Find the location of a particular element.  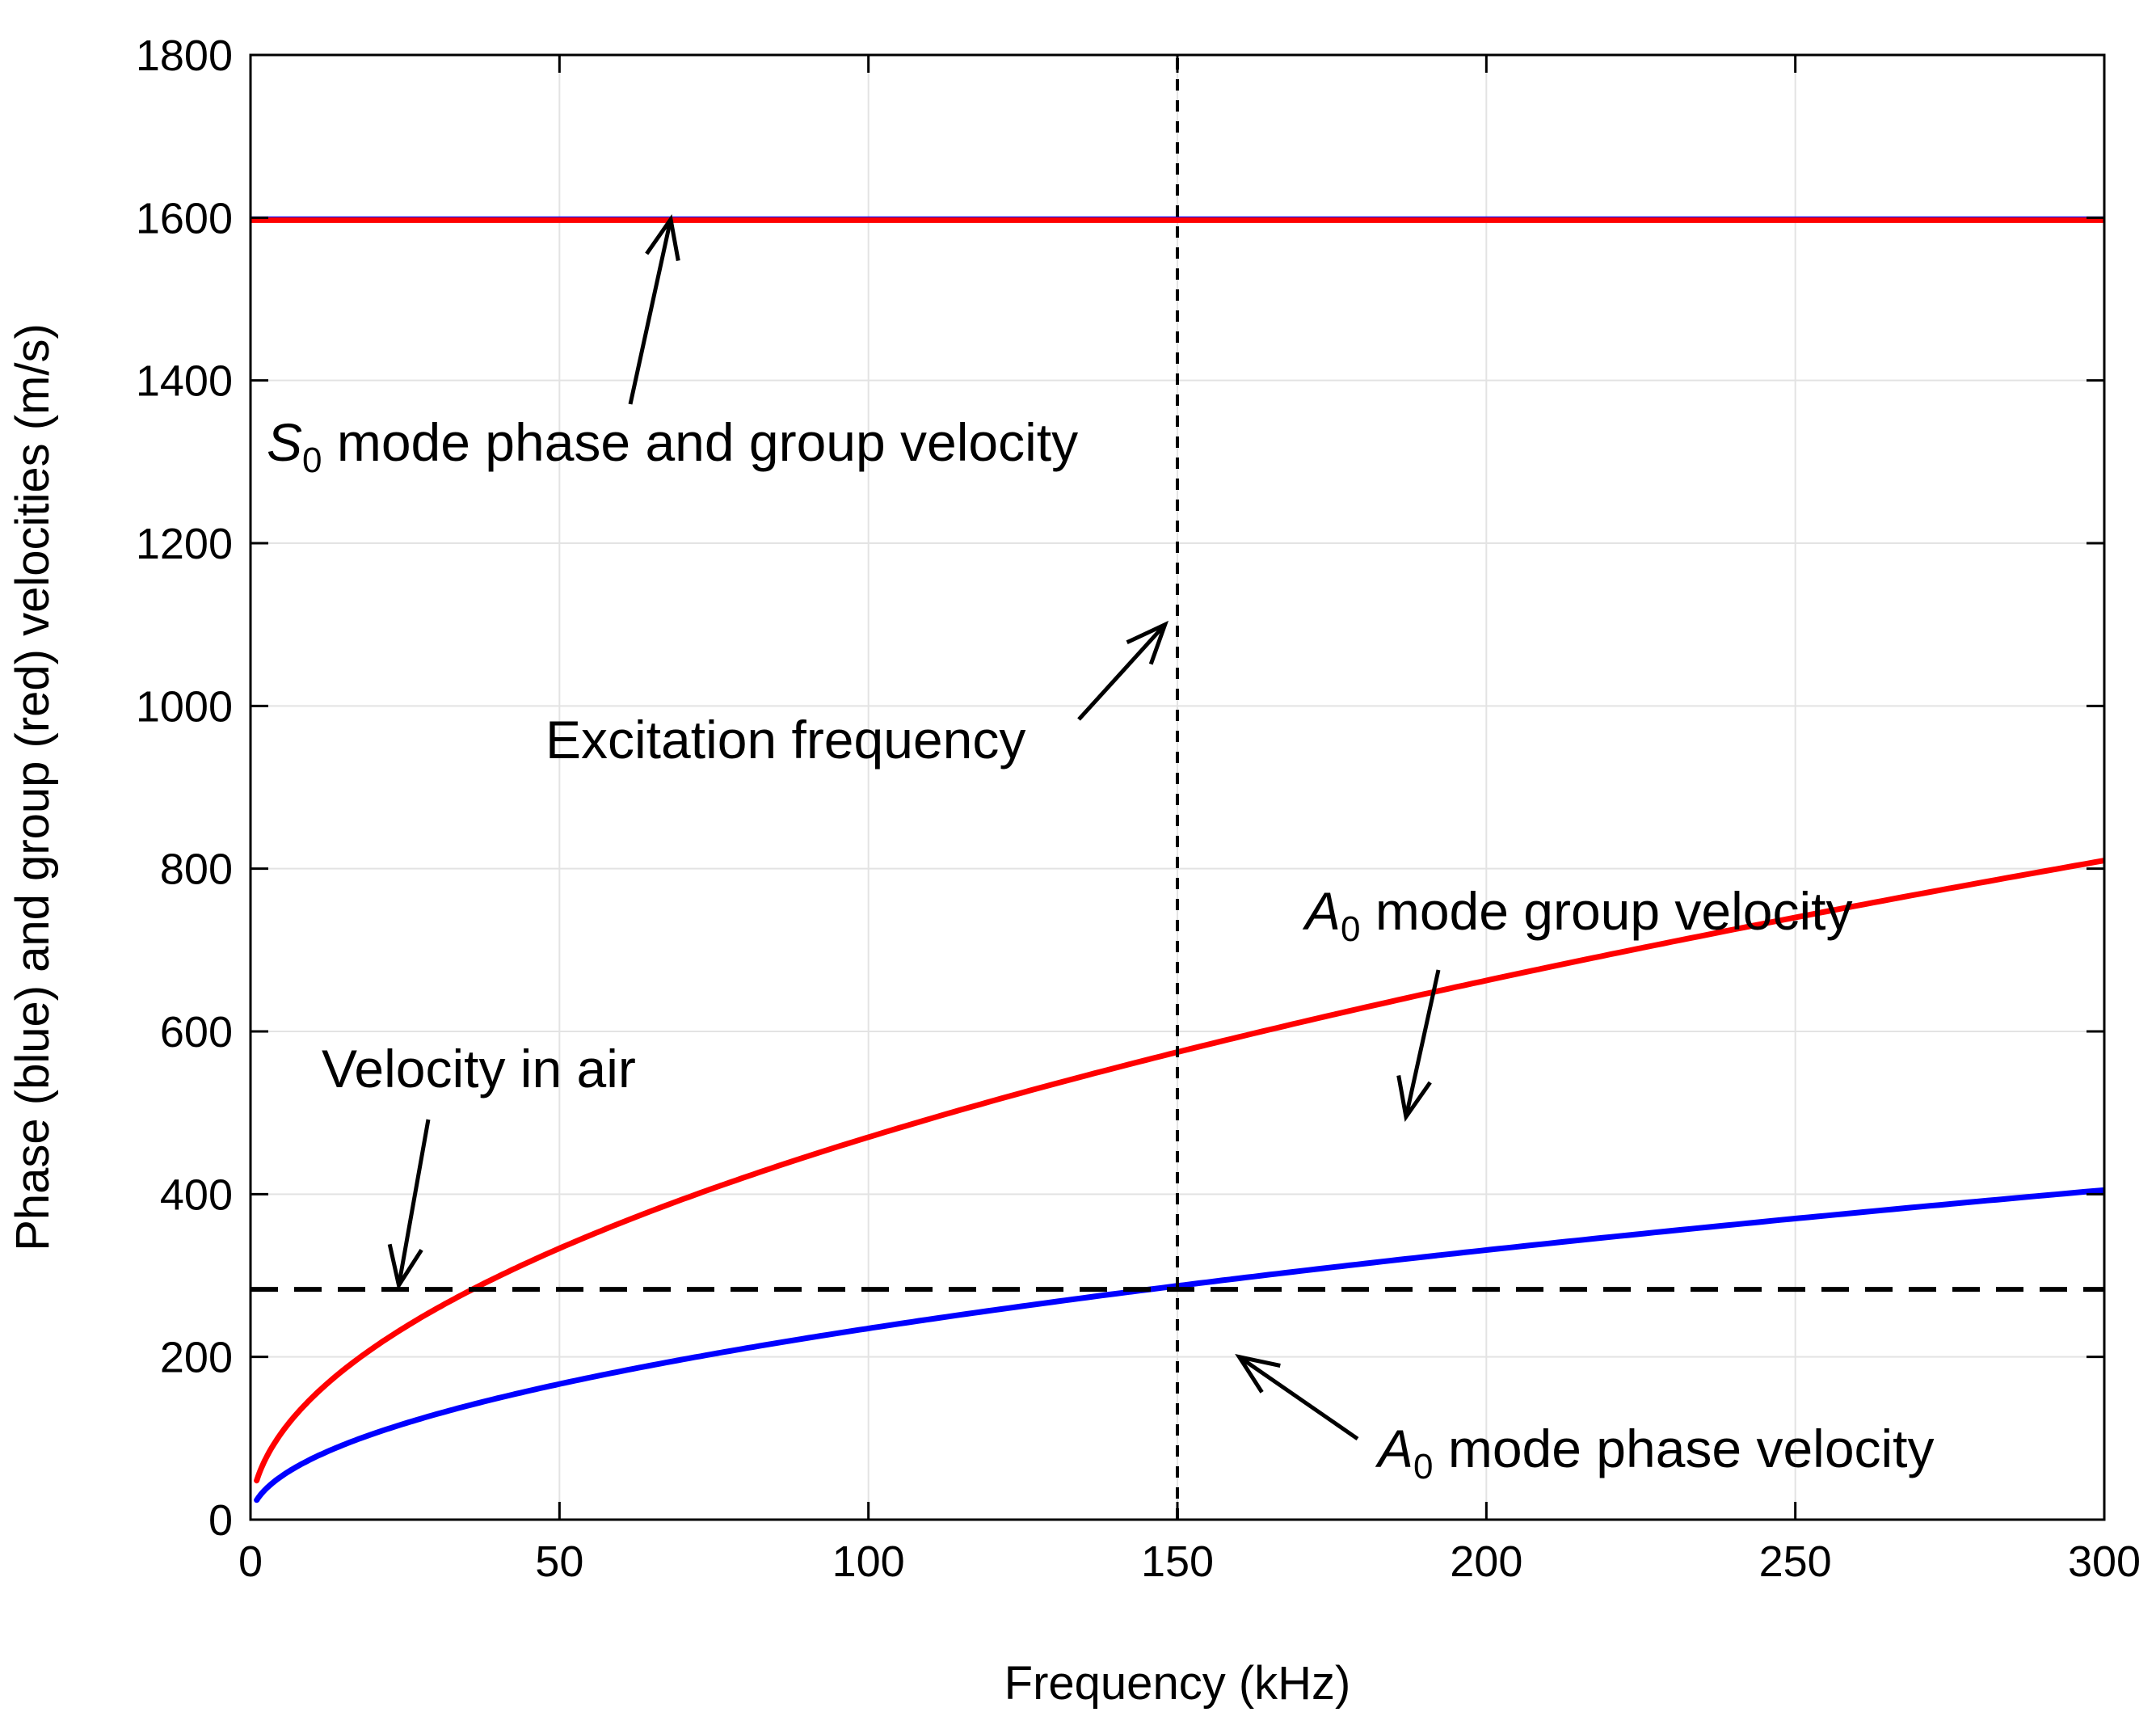

arrow-a0-group is located at coordinates (1418, 1046).